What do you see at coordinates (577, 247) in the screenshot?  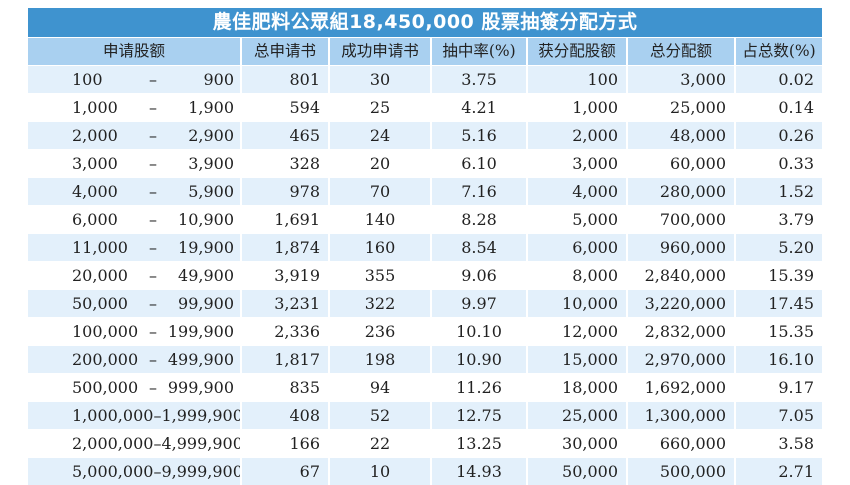 I see `allotted-shares-cell: 6,000` at bounding box center [577, 247].